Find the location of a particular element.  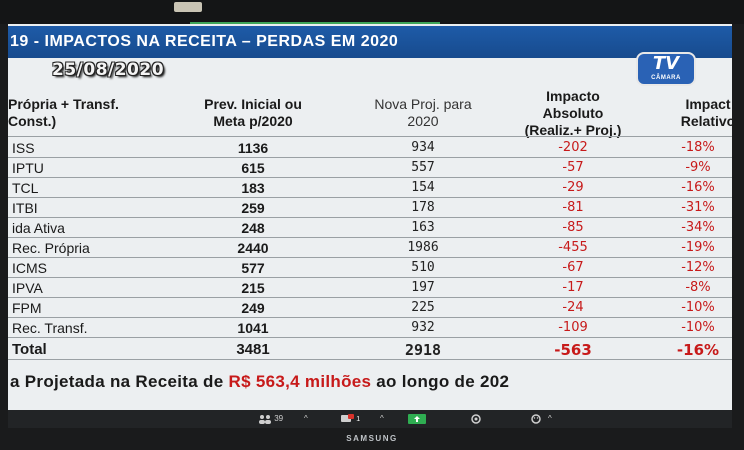

row-relative-impact: -18% is located at coordinates (698, 147).